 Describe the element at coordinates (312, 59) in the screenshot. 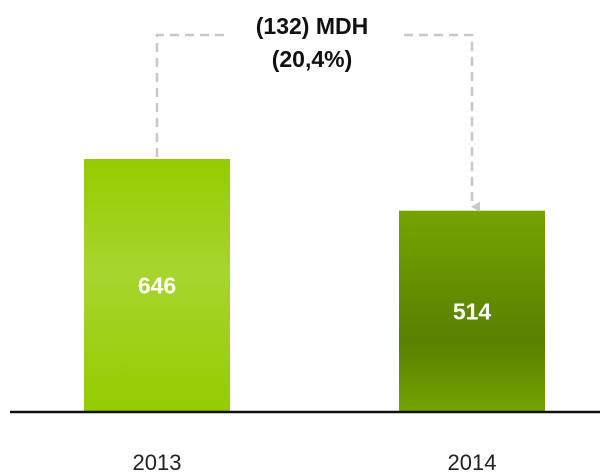

I see `annotation: (20,4%)` at that location.